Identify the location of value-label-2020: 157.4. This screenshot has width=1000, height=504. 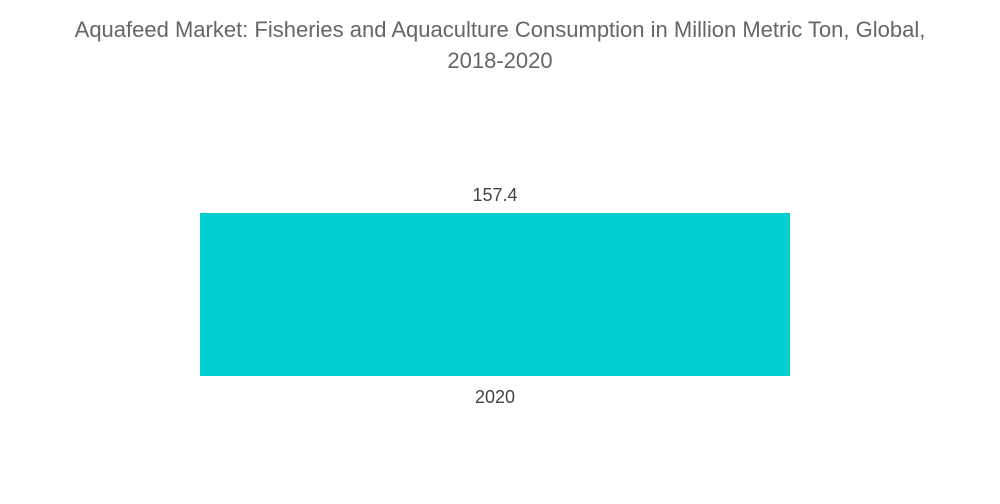
(494, 195).